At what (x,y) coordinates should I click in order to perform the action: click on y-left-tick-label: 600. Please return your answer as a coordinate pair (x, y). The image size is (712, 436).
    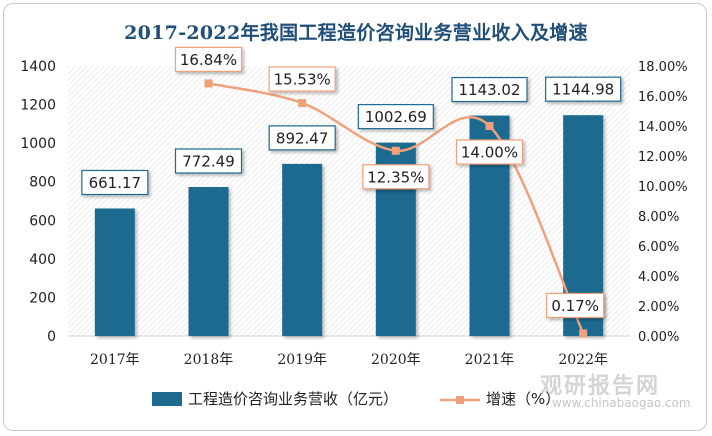
    Looking at the image, I should click on (42, 221).